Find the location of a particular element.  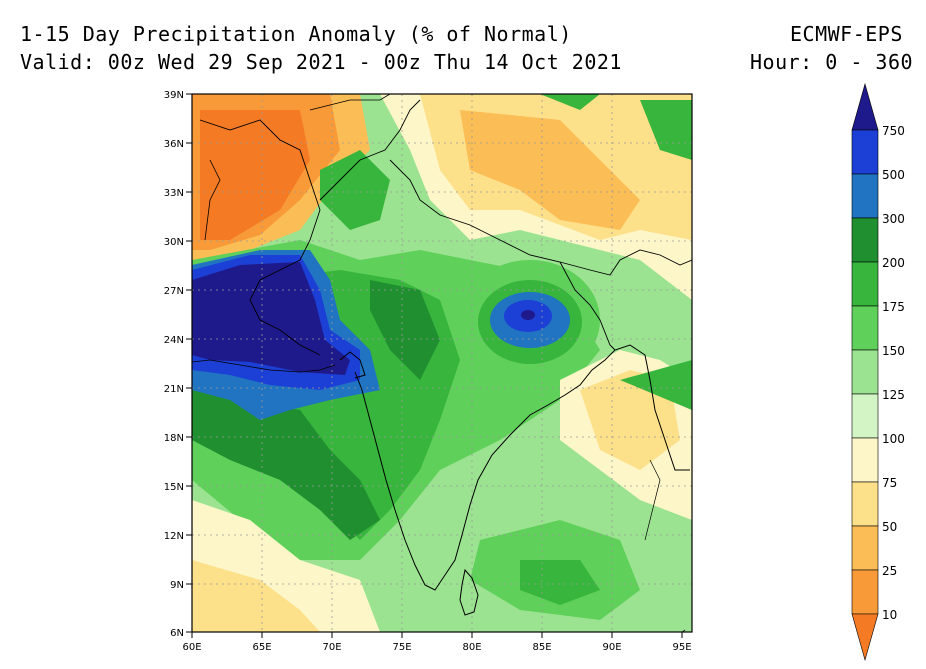

lon-label: 85E is located at coordinates (541, 647).